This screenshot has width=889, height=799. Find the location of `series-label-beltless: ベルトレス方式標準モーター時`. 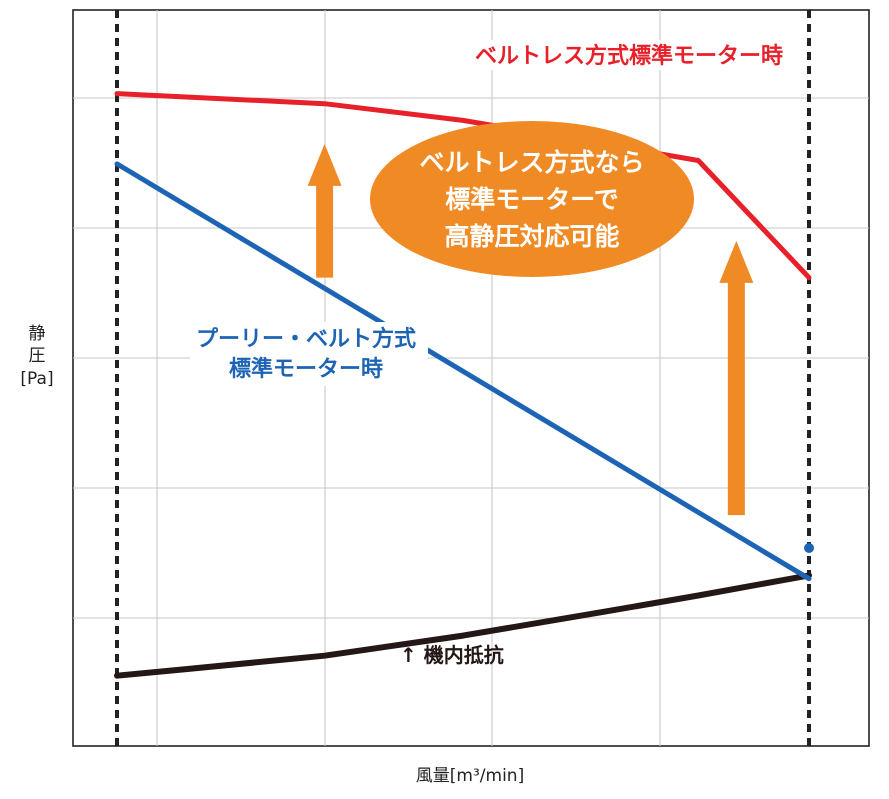

series-label-beltless: ベルトレス方式標準モーター時 is located at coordinates (629, 56).